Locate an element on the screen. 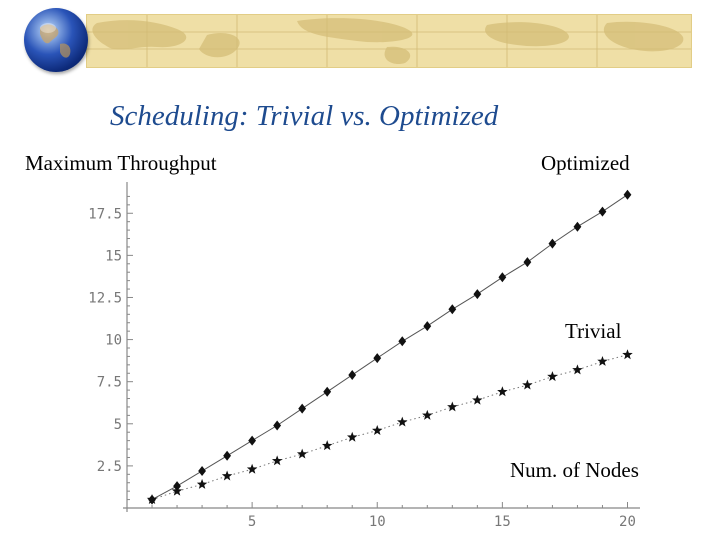 Image resolution: width=720 pixels, height=540 pixels. x-tick-label: 20 is located at coordinates (627, 522).